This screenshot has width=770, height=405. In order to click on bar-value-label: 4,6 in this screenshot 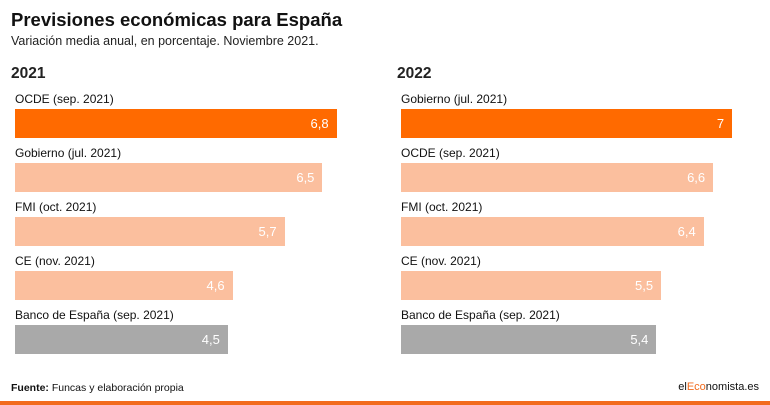, I will do `click(215, 285)`.